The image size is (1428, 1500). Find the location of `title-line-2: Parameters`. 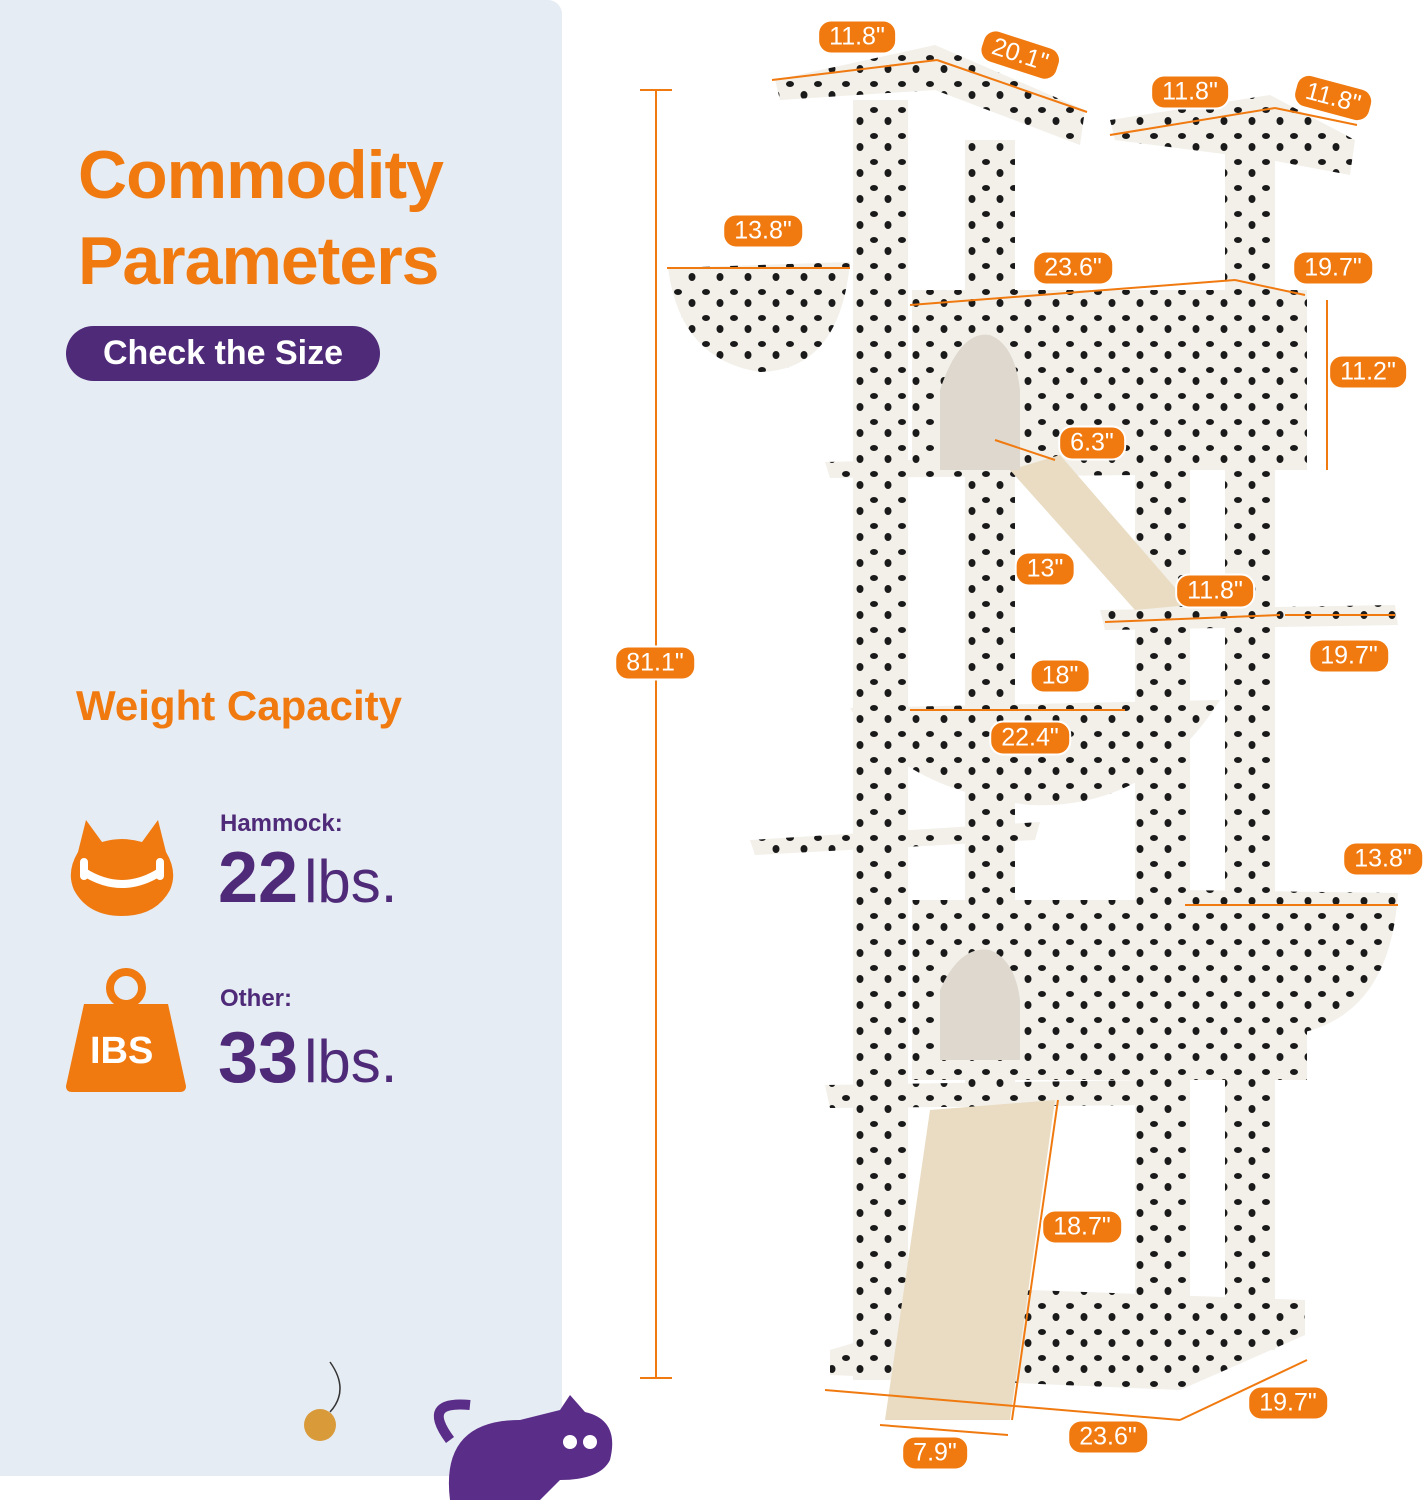

title-line-2: Parameters is located at coordinates (258, 261).